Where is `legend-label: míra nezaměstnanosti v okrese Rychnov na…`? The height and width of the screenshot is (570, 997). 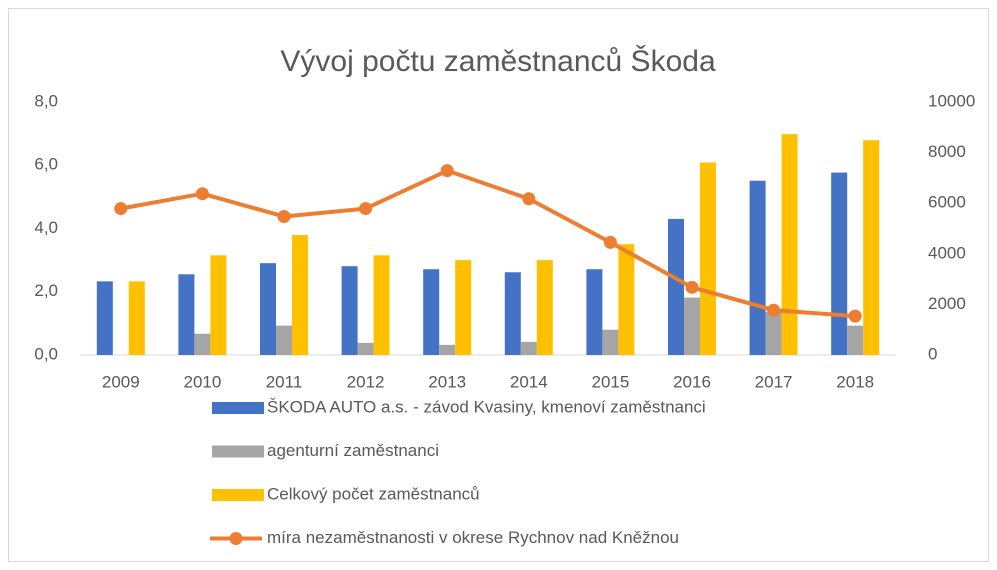
legend-label: míra nezaměstnanosti v okrese Rychnov na… is located at coordinates (473, 537).